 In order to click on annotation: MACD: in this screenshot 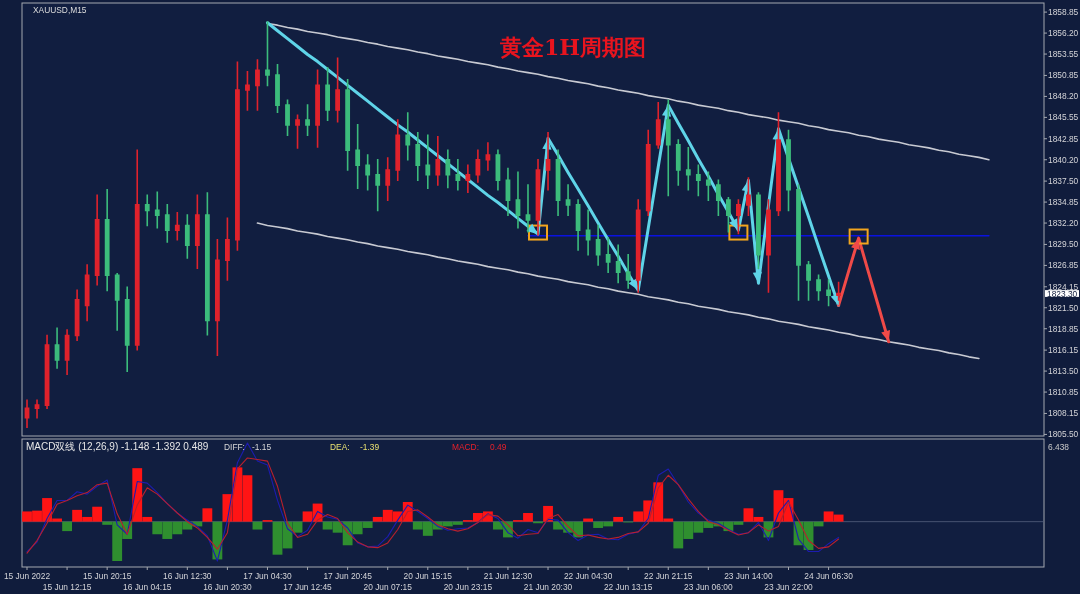, I will do `click(465, 447)`.